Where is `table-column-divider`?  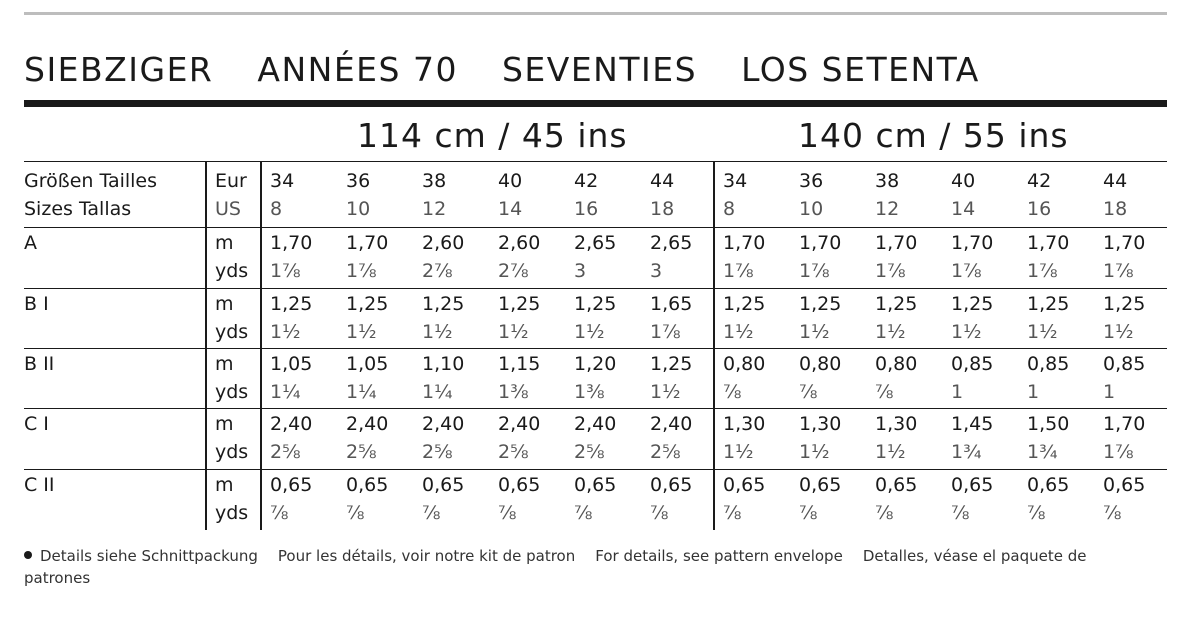 table-column-divider is located at coordinates (714, 345).